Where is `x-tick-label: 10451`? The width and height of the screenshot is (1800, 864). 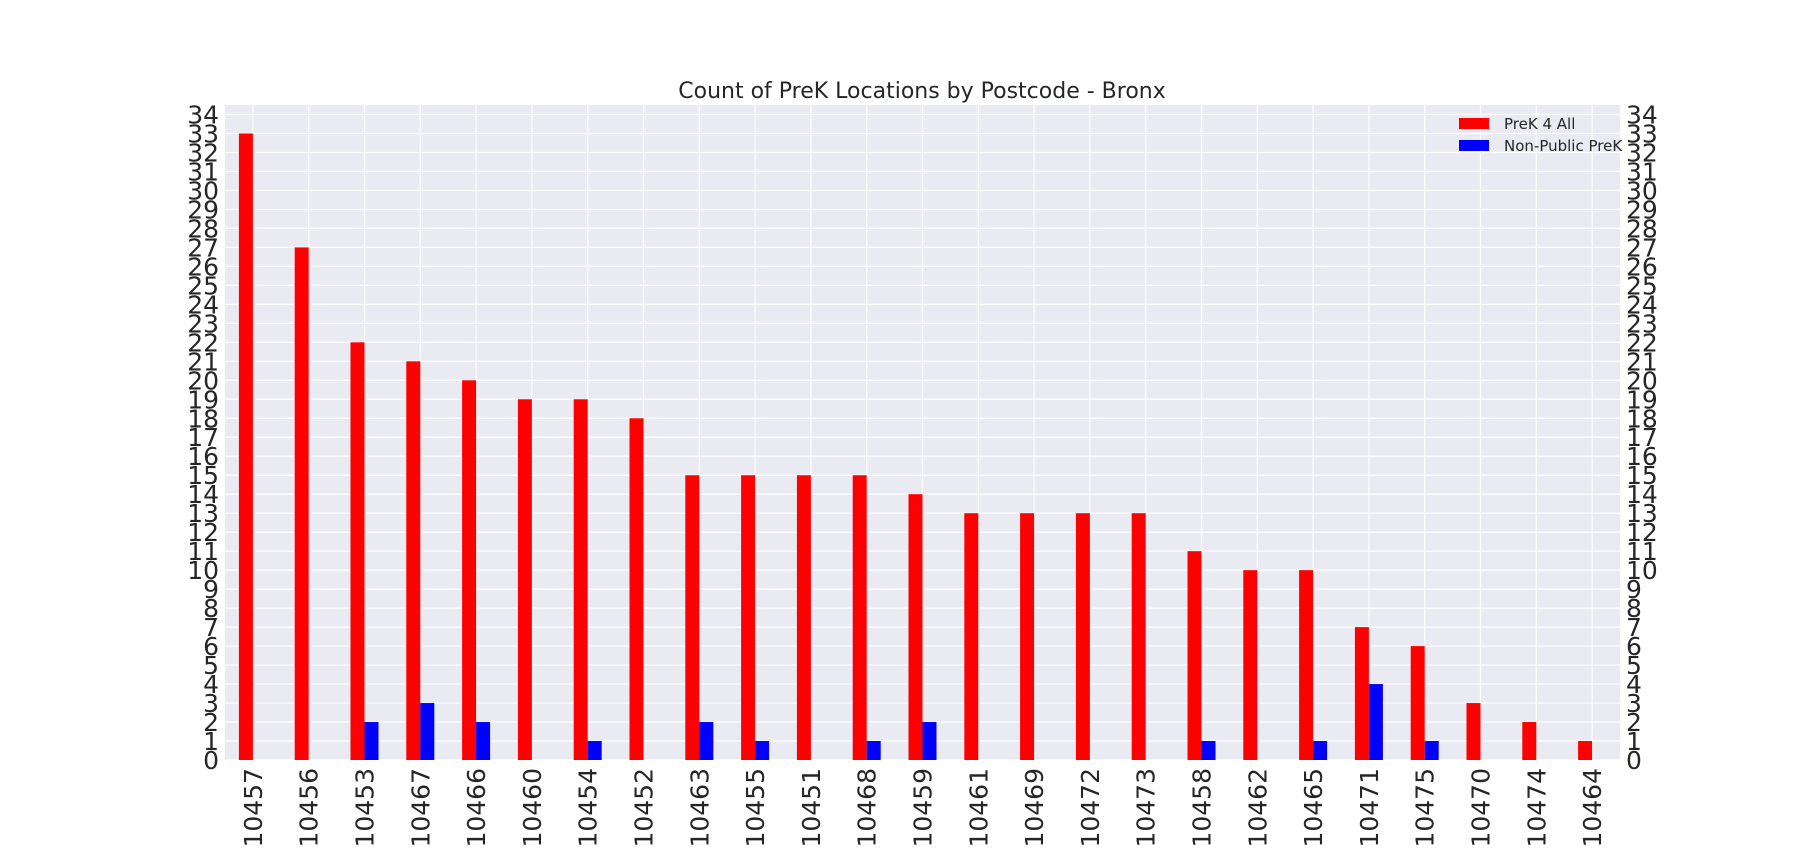 x-tick-label: 10451 is located at coordinates (811, 808).